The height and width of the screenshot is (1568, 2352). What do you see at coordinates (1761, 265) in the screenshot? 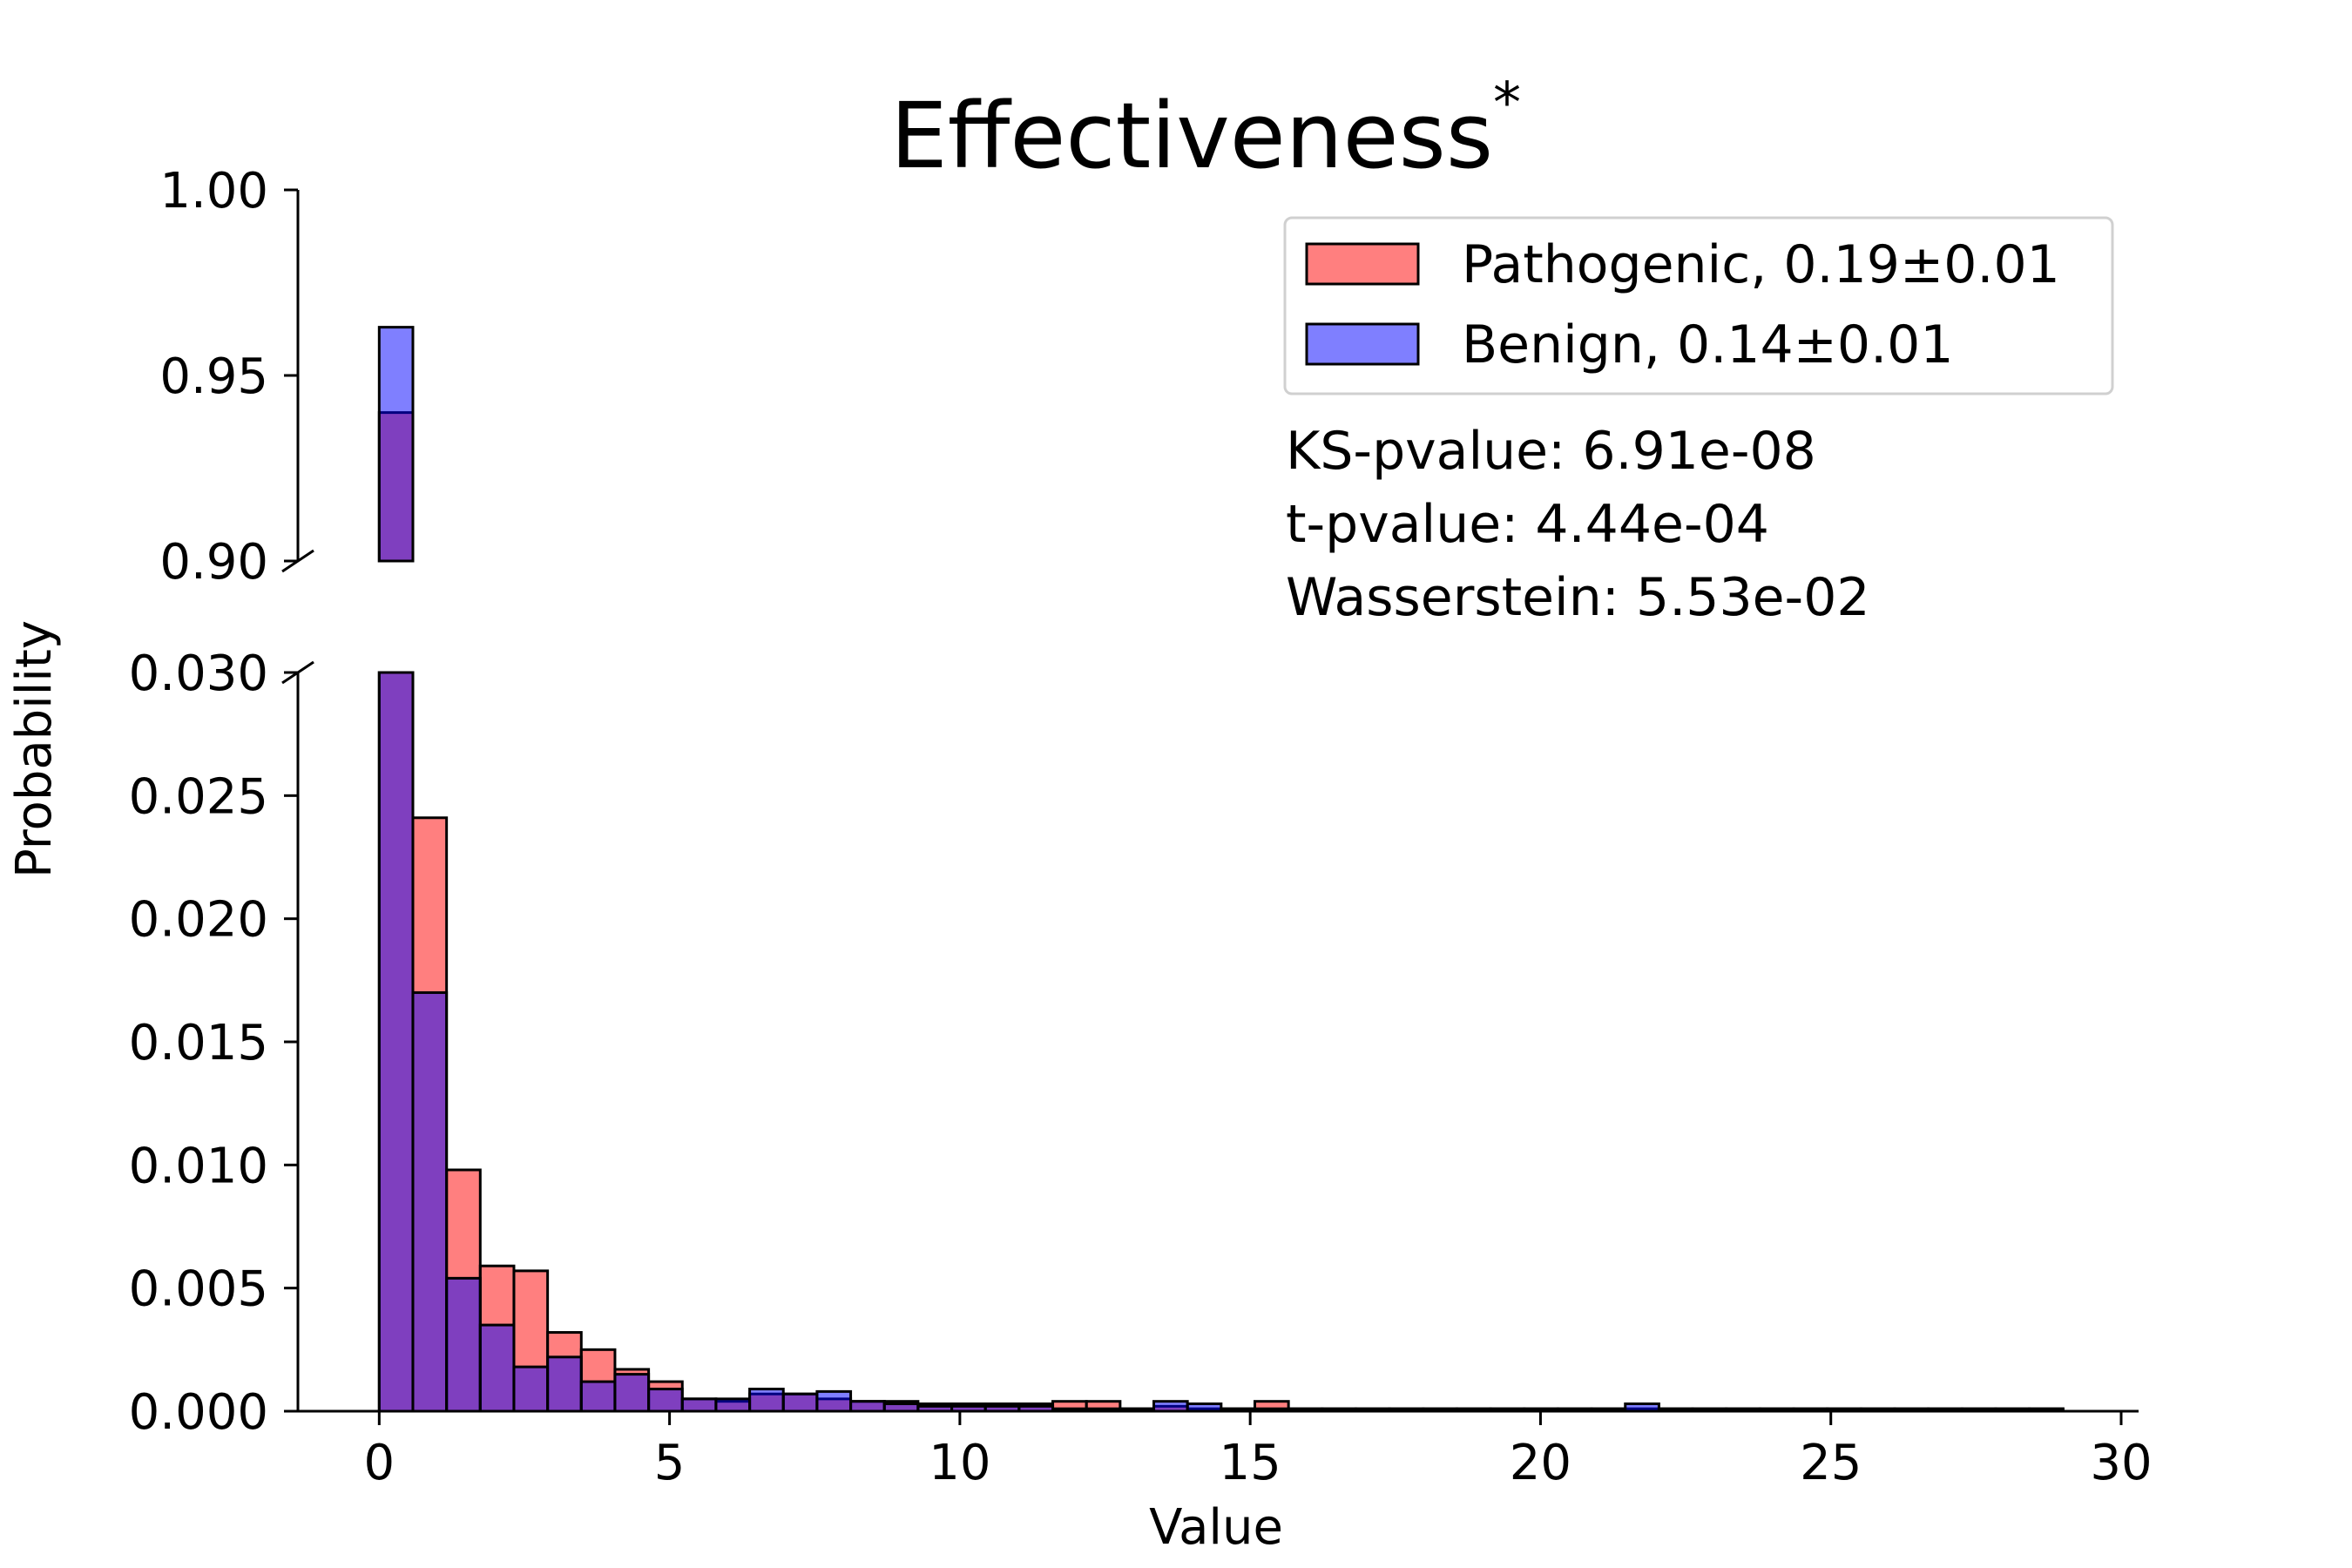
I see `legend-label-pathogenic: Pathogenic, 0.19±0.01` at bounding box center [1761, 265].